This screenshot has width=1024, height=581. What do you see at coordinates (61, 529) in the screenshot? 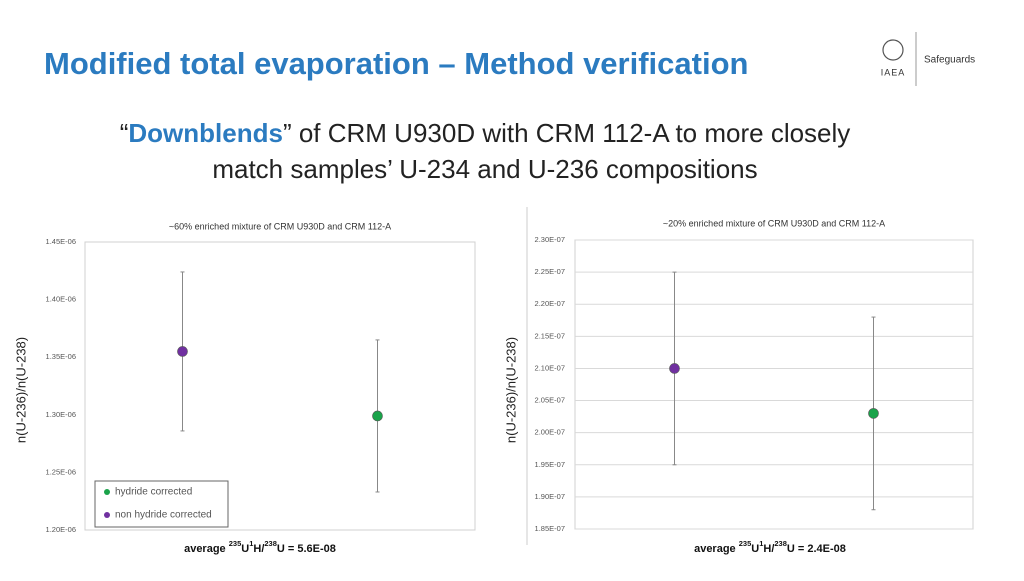
I see `y-tick-label: 1.20E-06` at bounding box center [61, 529].